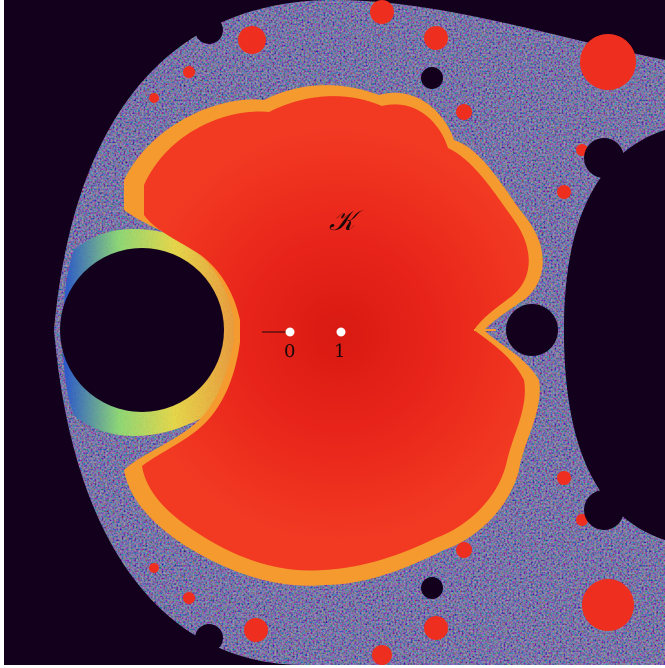  I want to click on point-zero-marker, so click(290, 332).